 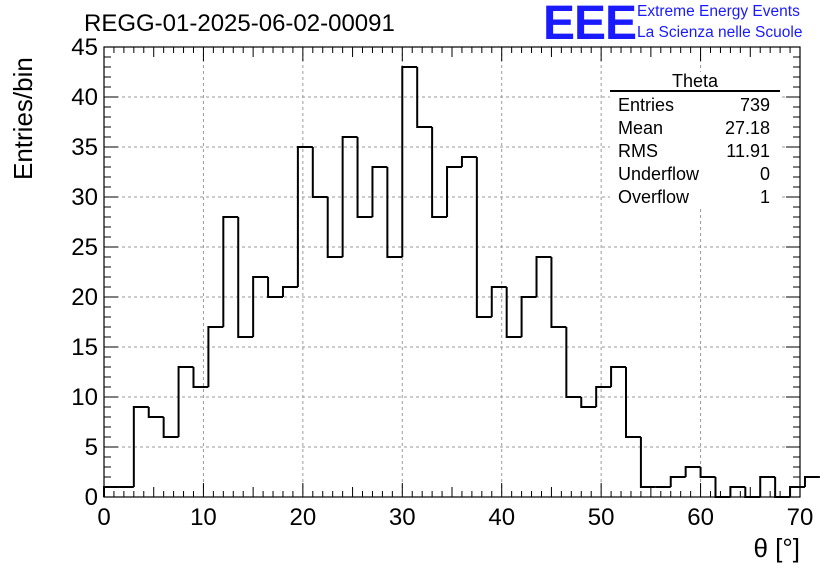 What do you see at coordinates (84, 97) in the screenshot?
I see `y-tick-label: 40` at bounding box center [84, 97].